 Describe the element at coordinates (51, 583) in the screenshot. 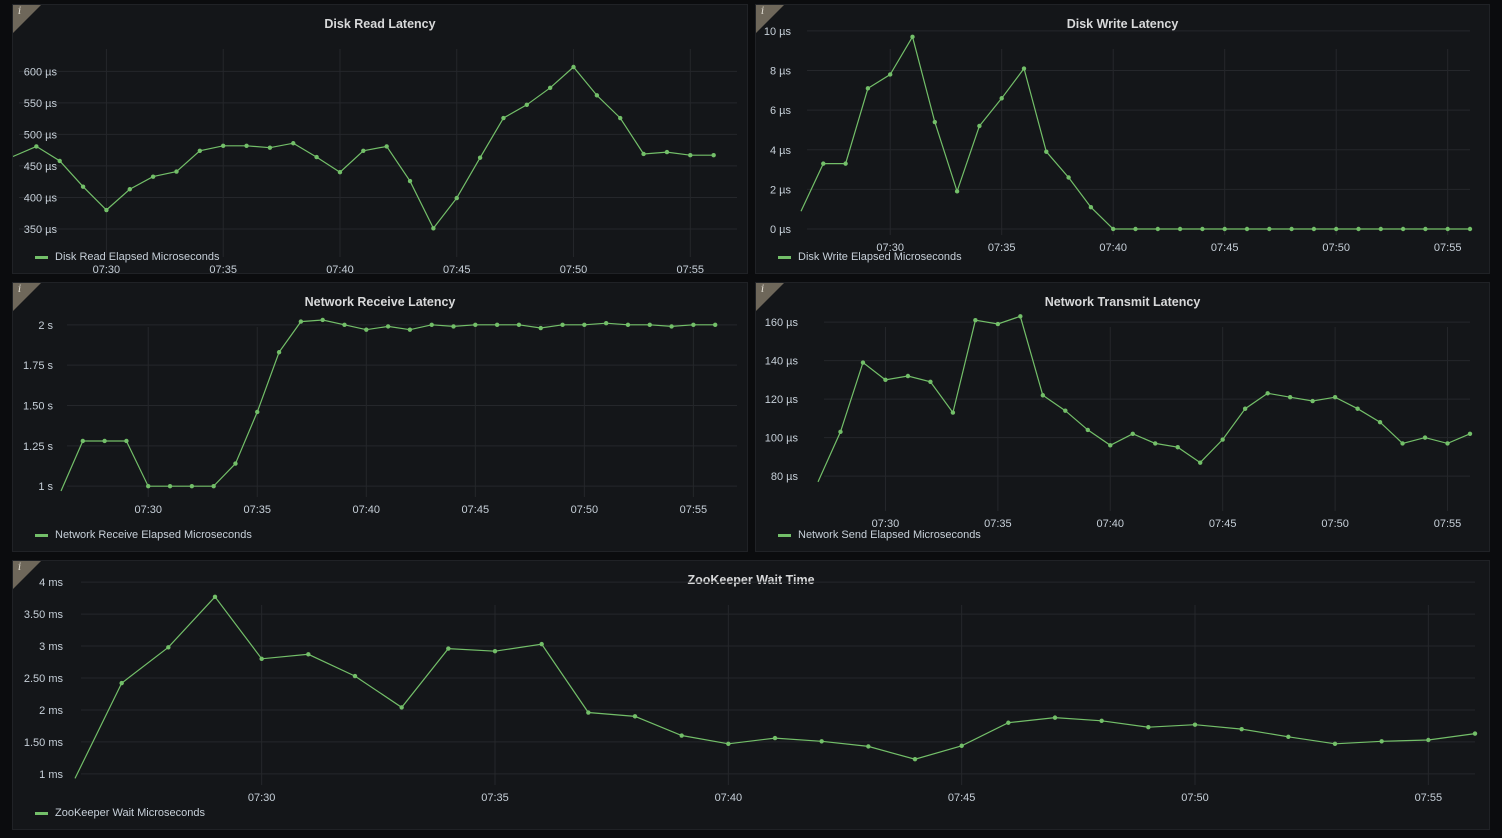

I see `y-tick-label: 4 ms` at that location.